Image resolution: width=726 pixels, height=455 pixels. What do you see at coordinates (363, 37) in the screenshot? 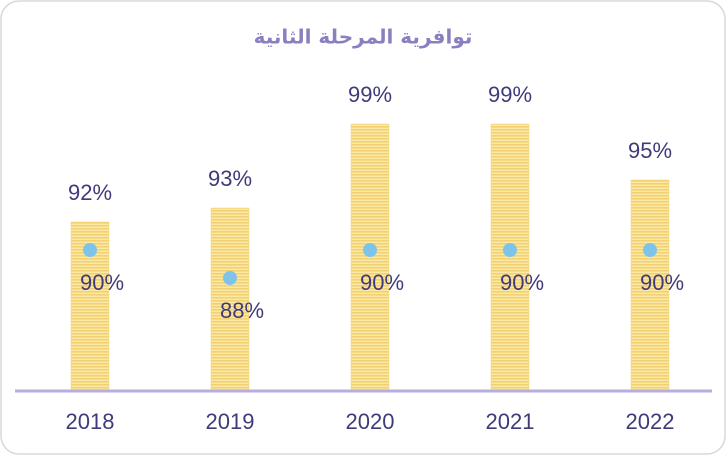
I see `chart-title: توافرية المرحلة الثانية` at bounding box center [363, 37].